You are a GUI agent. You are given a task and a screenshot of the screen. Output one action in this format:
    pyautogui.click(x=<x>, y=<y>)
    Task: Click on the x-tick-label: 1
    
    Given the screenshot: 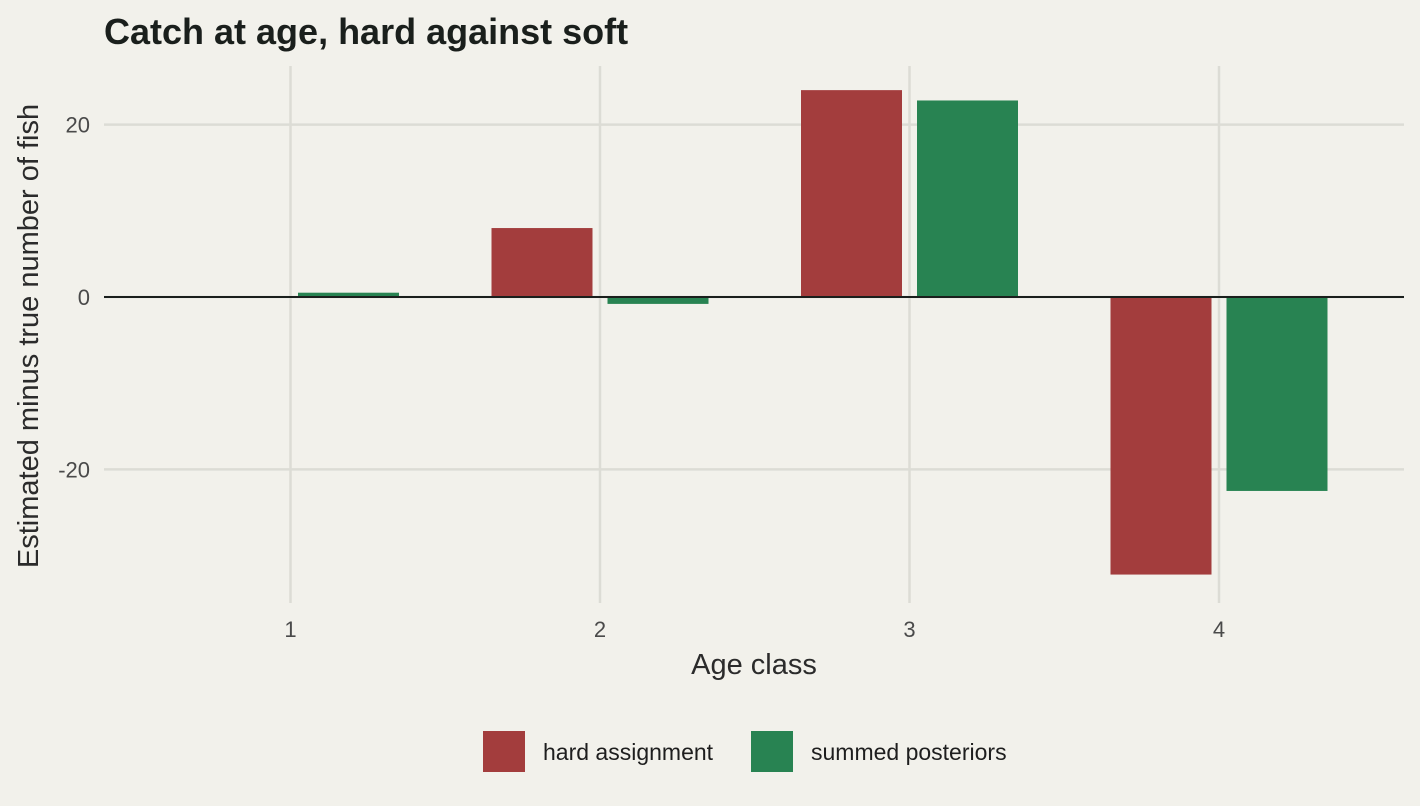 What is the action you would take?
    pyautogui.click(x=290, y=629)
    